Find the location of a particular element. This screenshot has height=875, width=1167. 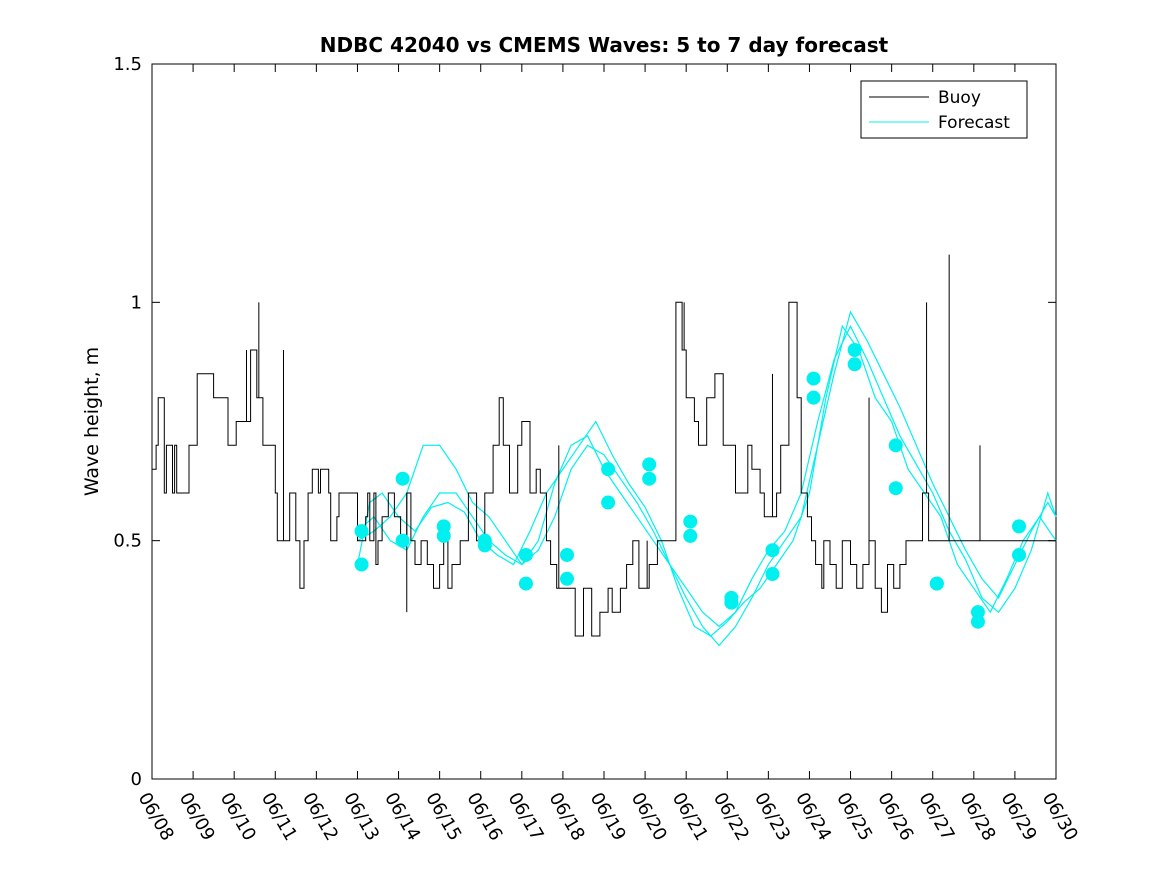

y-tick-label: 1.5 is located at coordinates (127, 64).